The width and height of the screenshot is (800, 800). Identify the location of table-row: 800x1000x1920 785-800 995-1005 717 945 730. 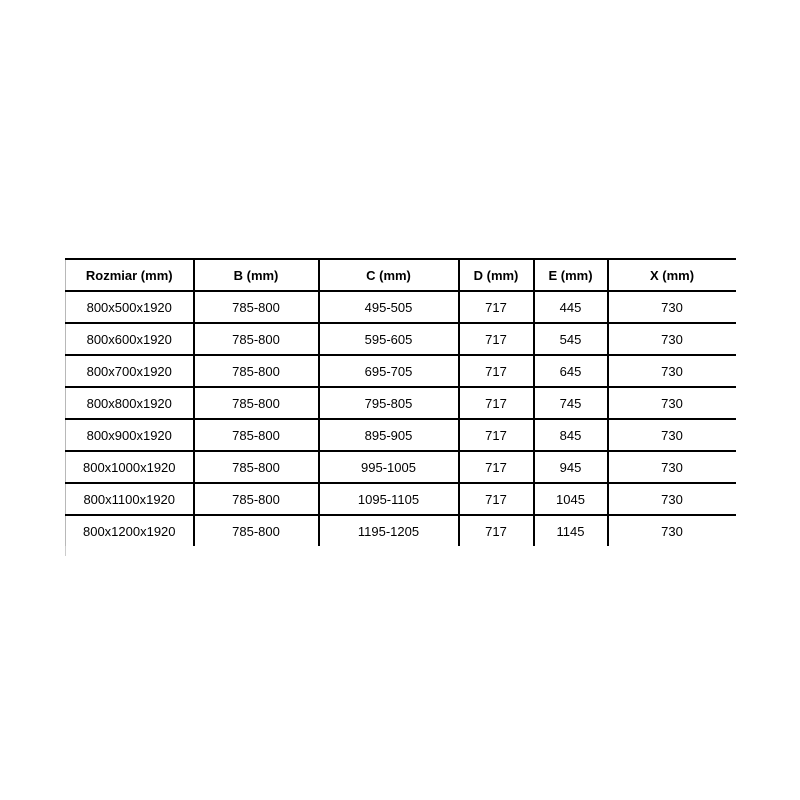
(400, 467).